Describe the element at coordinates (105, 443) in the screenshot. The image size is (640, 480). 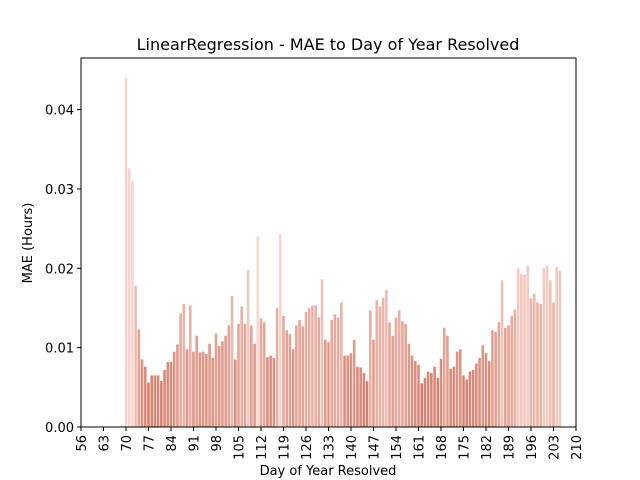
I see `x-tick-label: 63` at that location.